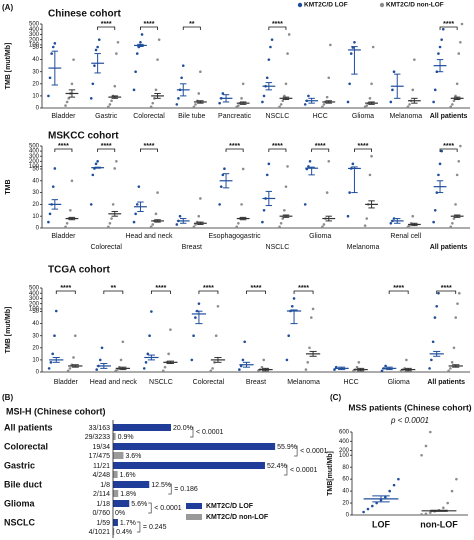 Image resolution: width=474 pixels, height=540 pixels. Describe the element at coordinates (191, 116) in the screenshot. I see `x-tick-label: Bile tube` at that location.